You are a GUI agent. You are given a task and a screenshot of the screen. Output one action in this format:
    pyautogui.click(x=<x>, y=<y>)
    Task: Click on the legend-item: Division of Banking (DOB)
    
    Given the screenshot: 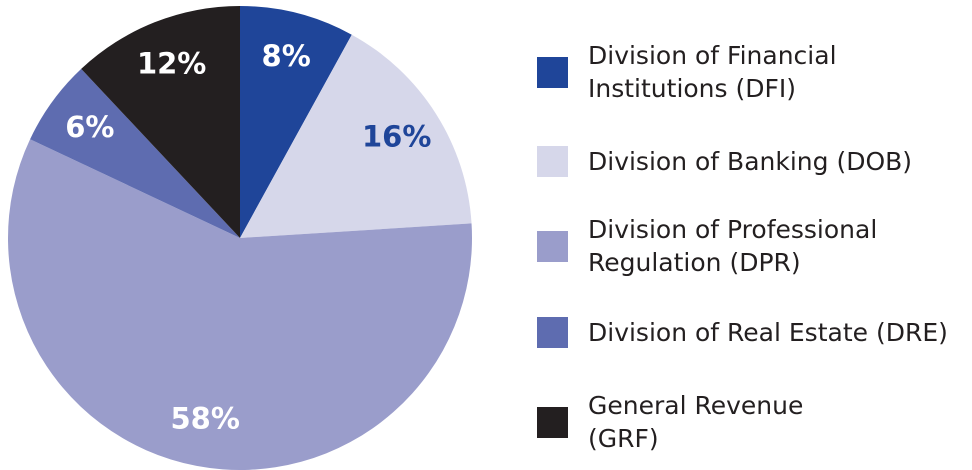 What is the action you would take?
    pyautogui.click(x=724, y=161)
    